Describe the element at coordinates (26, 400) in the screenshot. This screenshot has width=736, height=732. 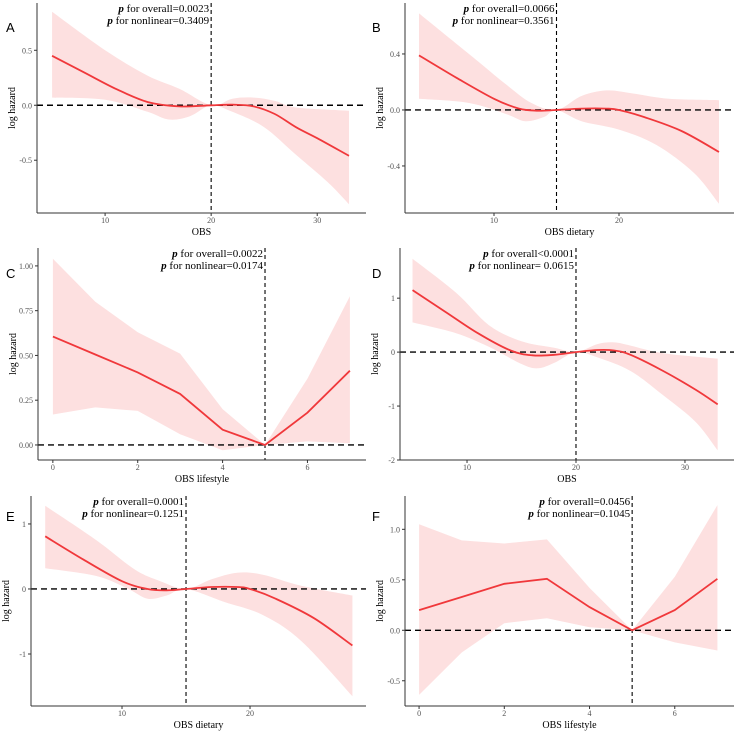
I see `y-tick-label: 0.25` at that location.